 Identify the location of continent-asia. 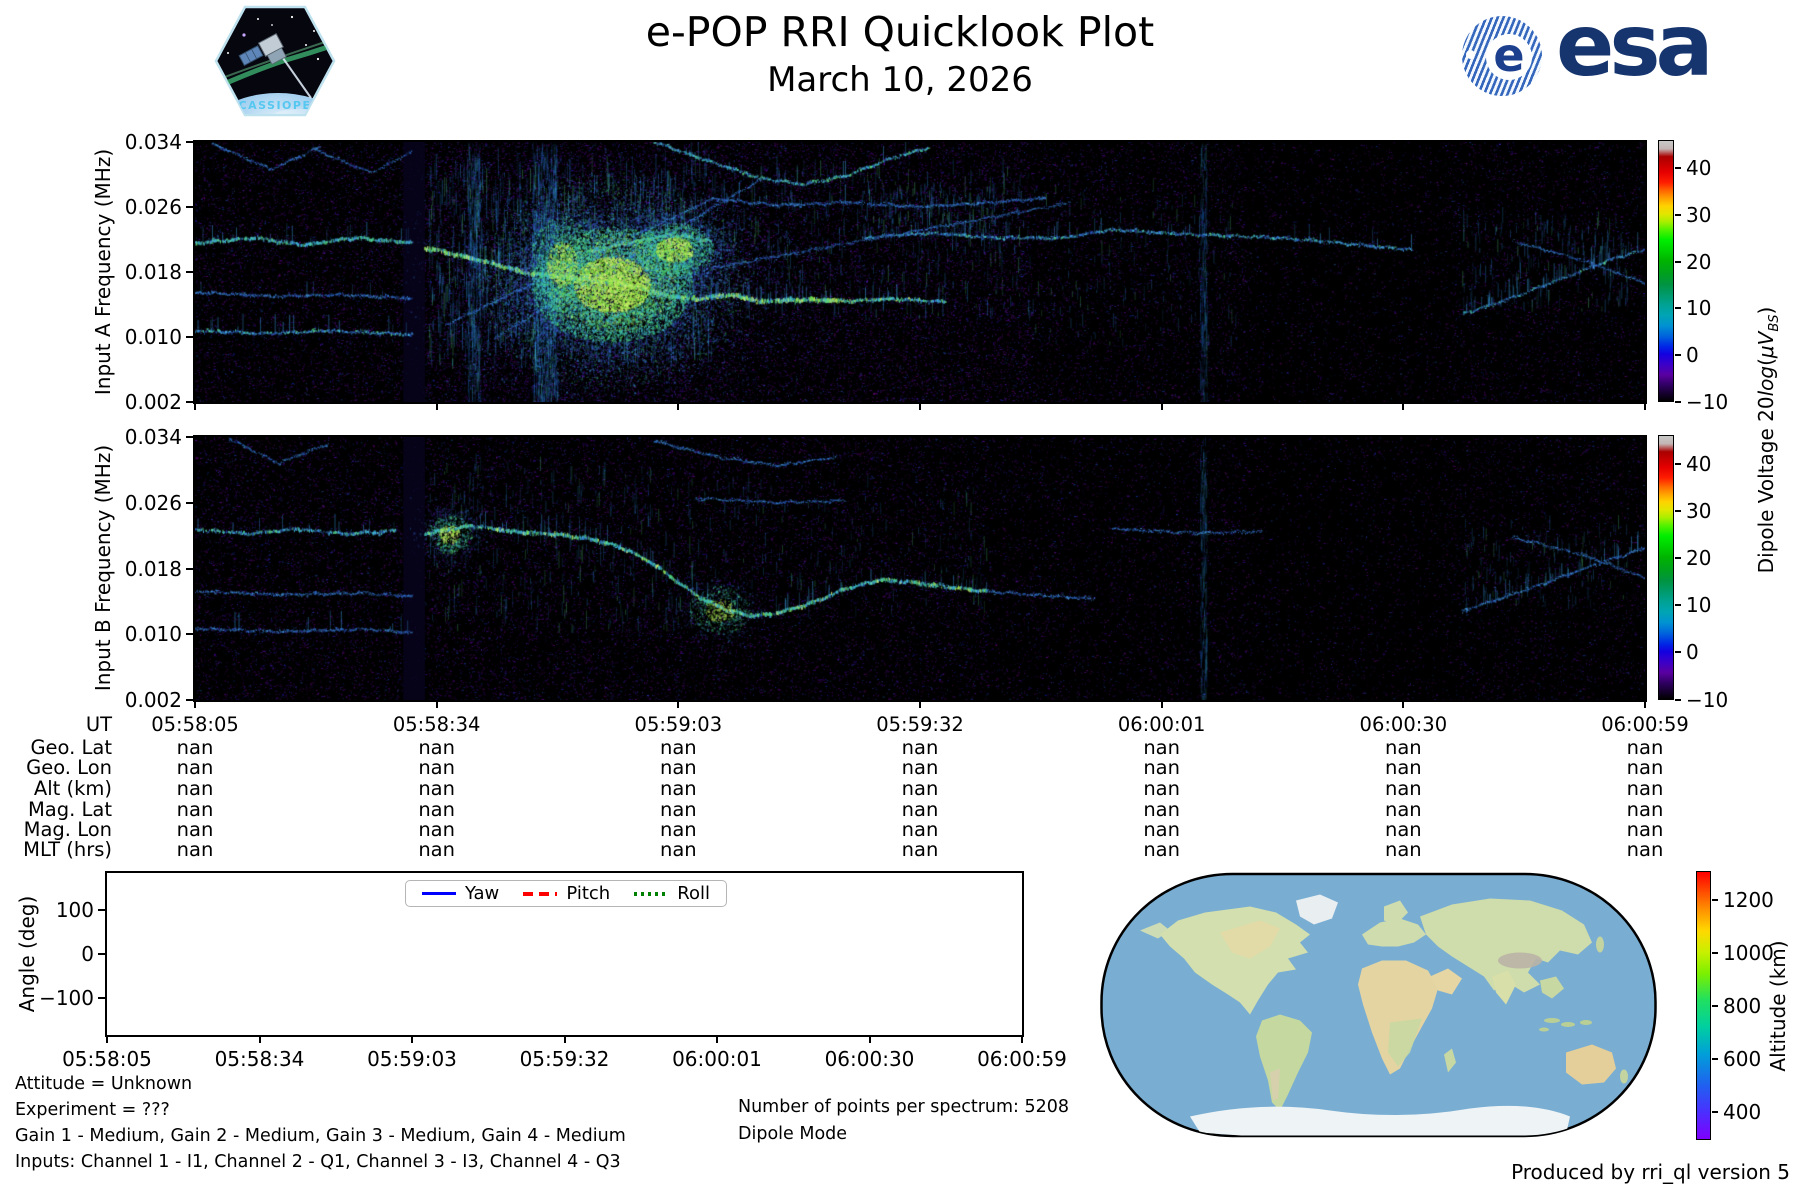
(1506, 945).